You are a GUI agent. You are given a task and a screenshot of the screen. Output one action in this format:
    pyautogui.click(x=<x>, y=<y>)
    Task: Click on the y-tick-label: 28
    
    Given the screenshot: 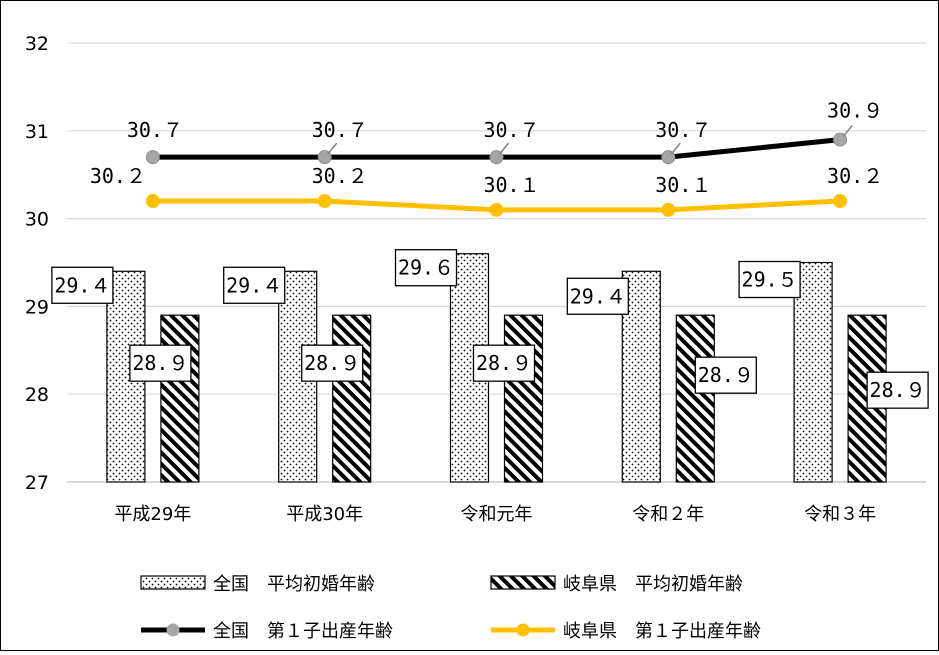 What is the action you would take?
    pyautogui.click(x=37, y=395)
    